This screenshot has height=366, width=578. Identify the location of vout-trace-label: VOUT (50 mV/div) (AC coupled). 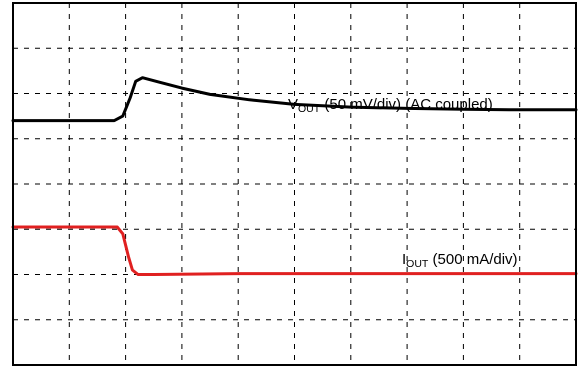
(390, 105).